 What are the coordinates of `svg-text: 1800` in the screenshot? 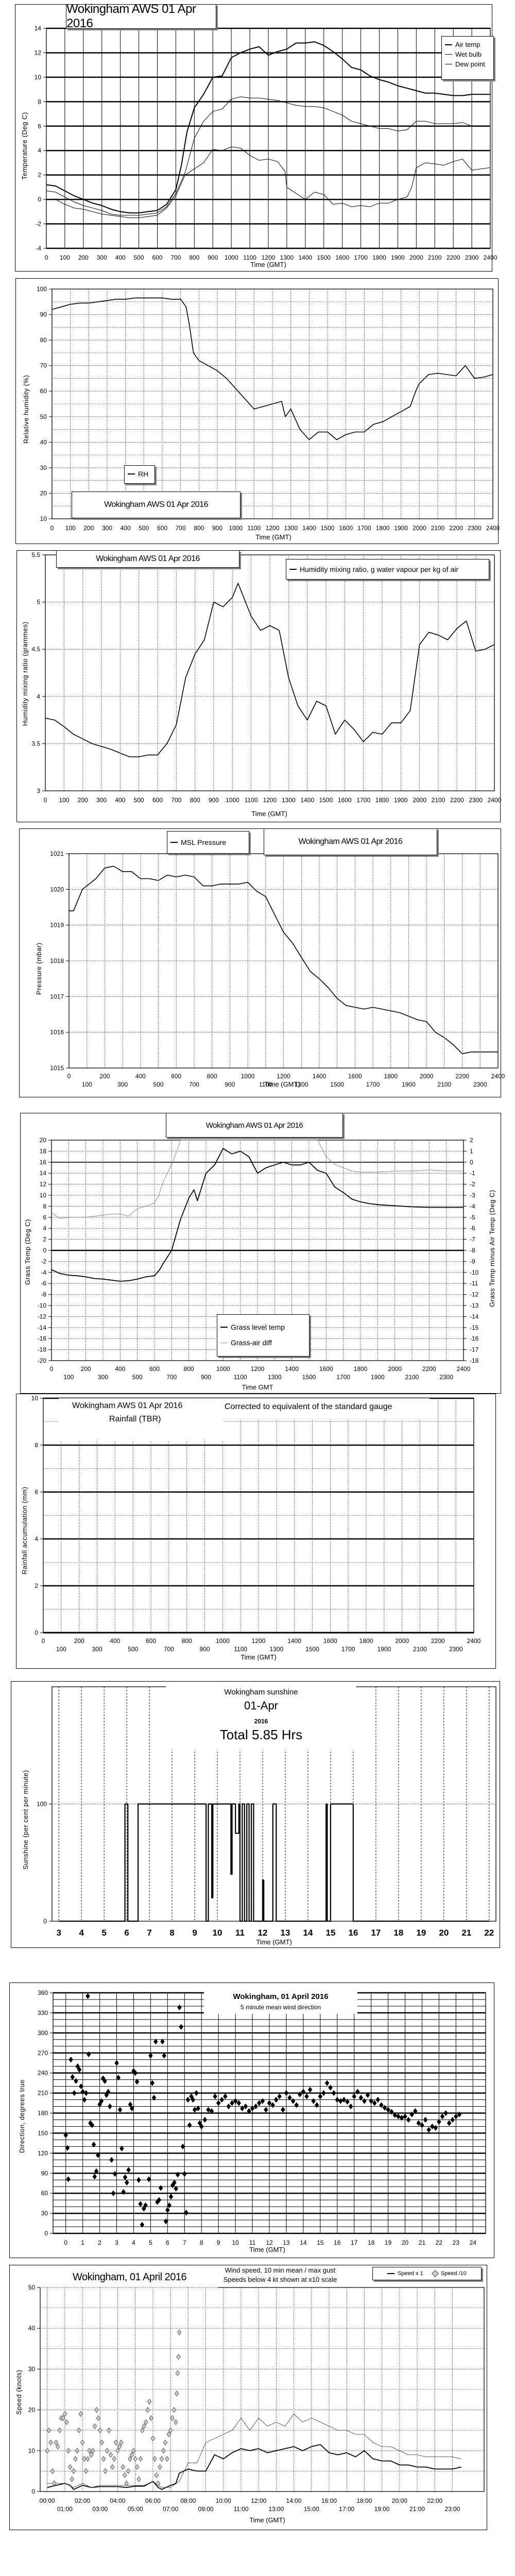 It's located at (391, 1076).